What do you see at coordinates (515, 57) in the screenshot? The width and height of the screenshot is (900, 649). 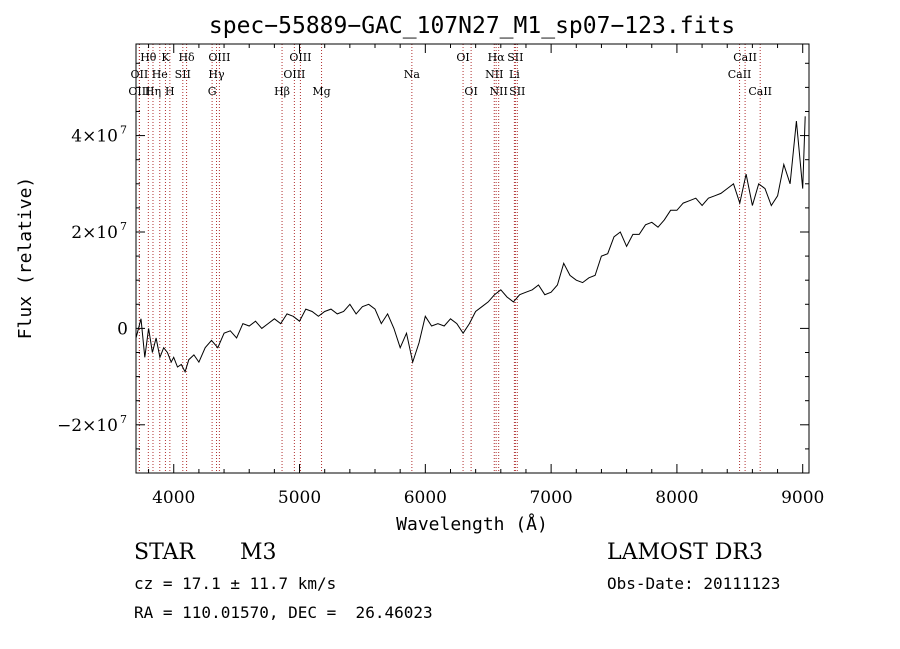 I see `line-label-20: SII` at bounding box center [515, 57].